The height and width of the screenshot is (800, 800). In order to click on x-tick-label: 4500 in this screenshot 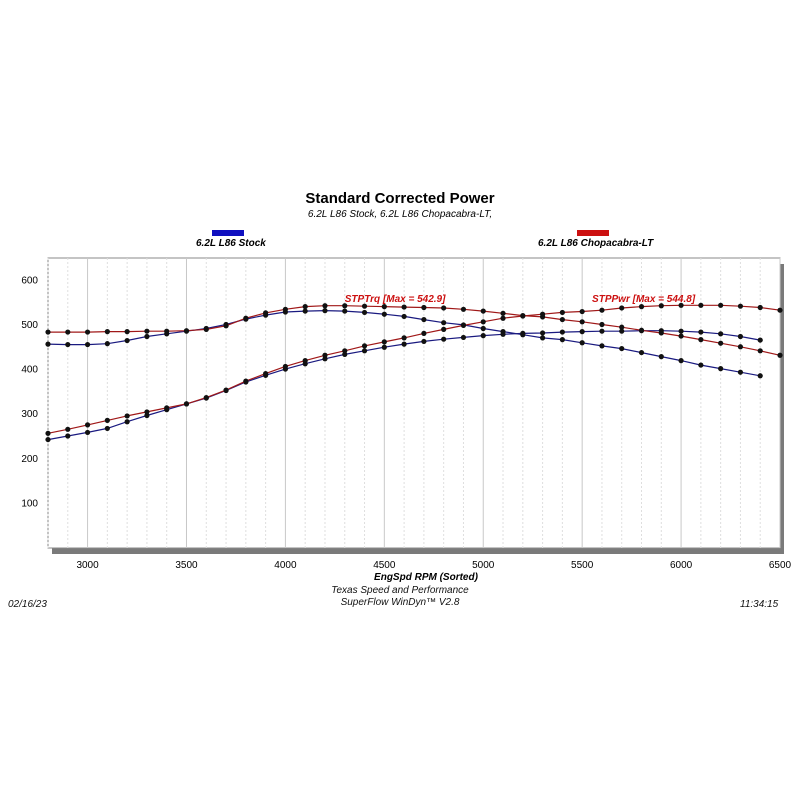, I will do `click(384, 565)`.